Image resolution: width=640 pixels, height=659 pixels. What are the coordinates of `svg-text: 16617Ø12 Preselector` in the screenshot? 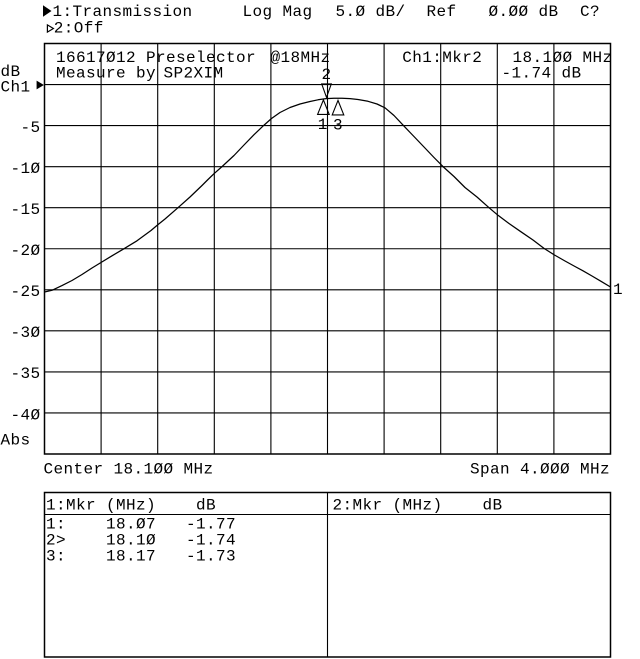 It's located at (156, 58).